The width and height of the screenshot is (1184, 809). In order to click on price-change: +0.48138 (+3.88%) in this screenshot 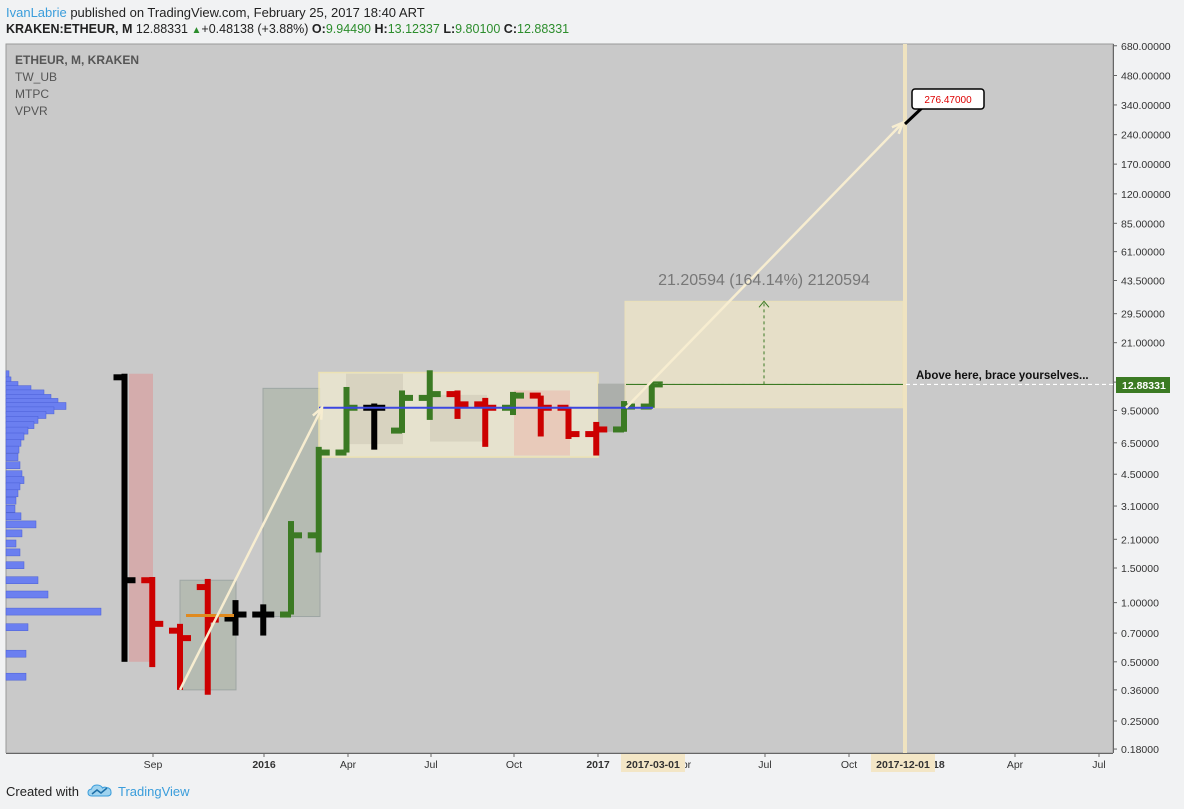, I will do `click(255, 29)`.